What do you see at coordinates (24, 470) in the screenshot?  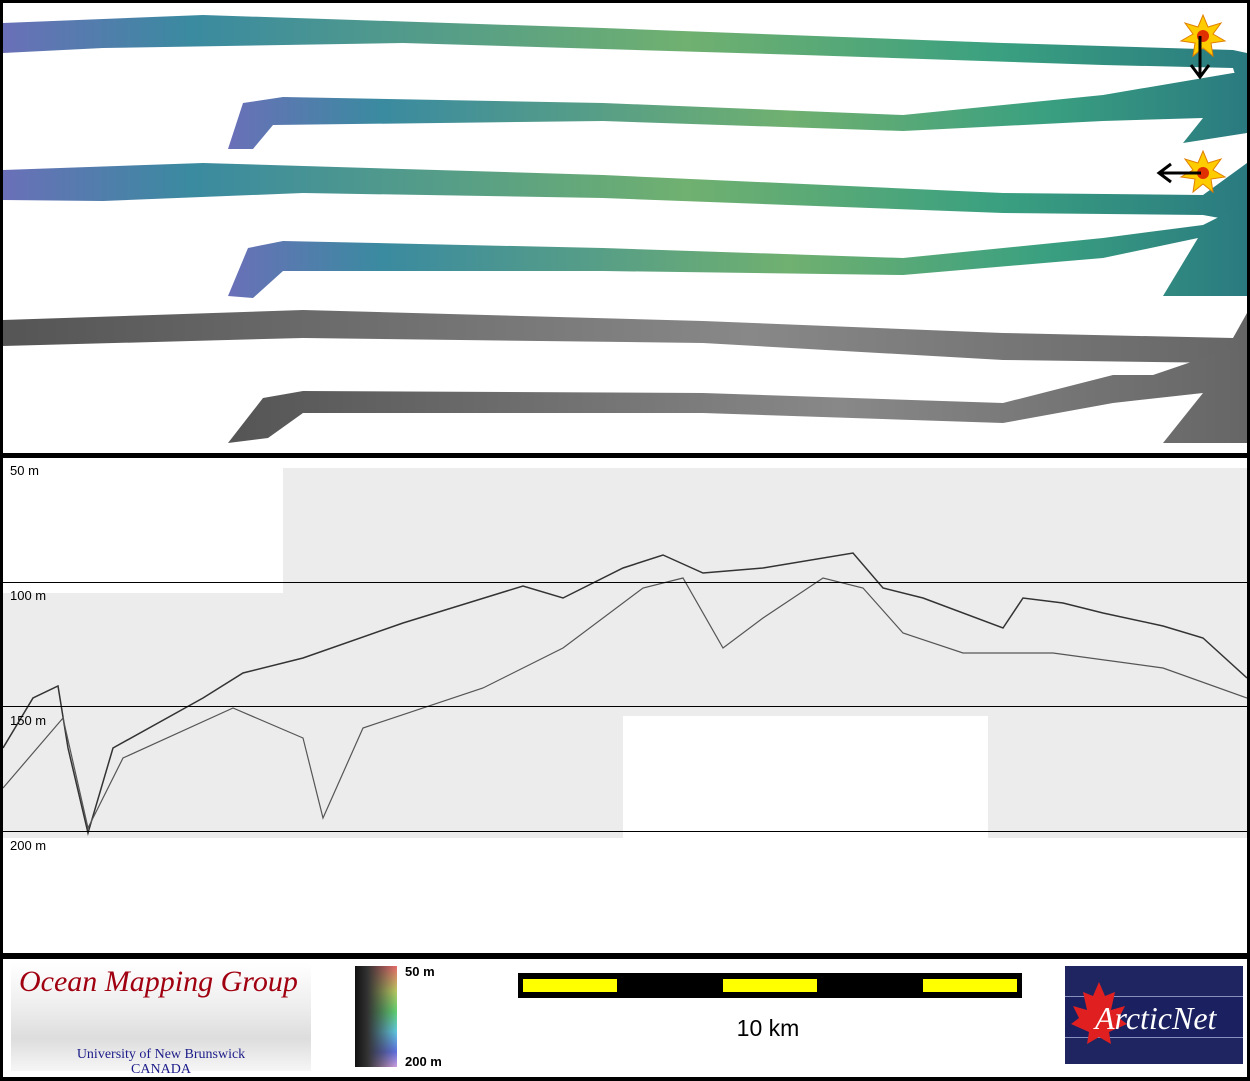 I see `depth-label-50: 50 m` at bounding box center [24, 470].